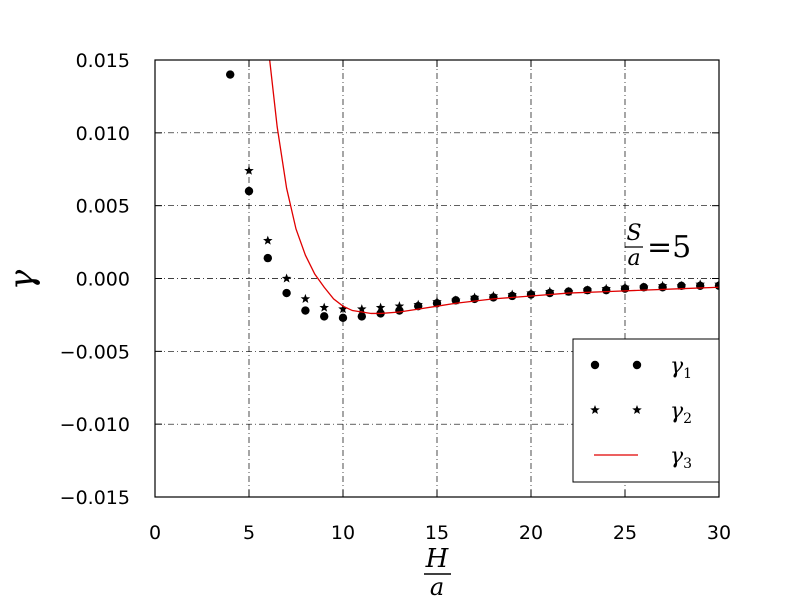  I want to click on legend-label: γ3, so click(681, 458).